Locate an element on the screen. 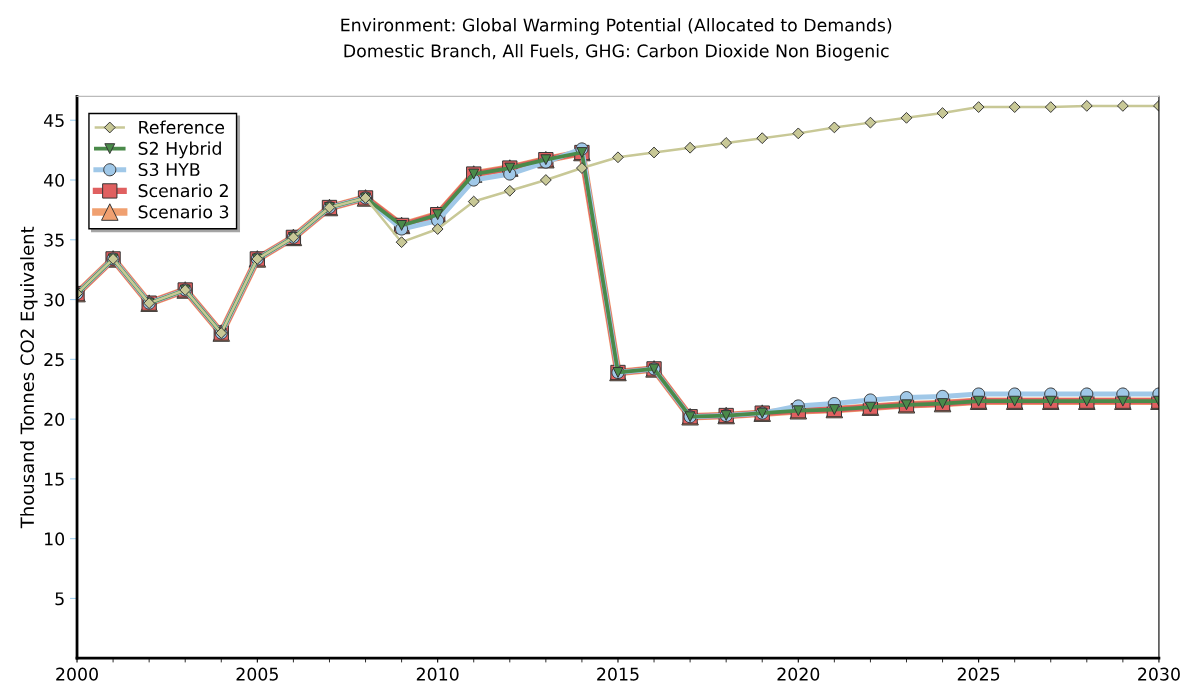 The height and width of the screenshot is (698, 1185). chart-title: Environment: Global Warming Potential (Allocated to Demands) is located at coordinates (616, 26).